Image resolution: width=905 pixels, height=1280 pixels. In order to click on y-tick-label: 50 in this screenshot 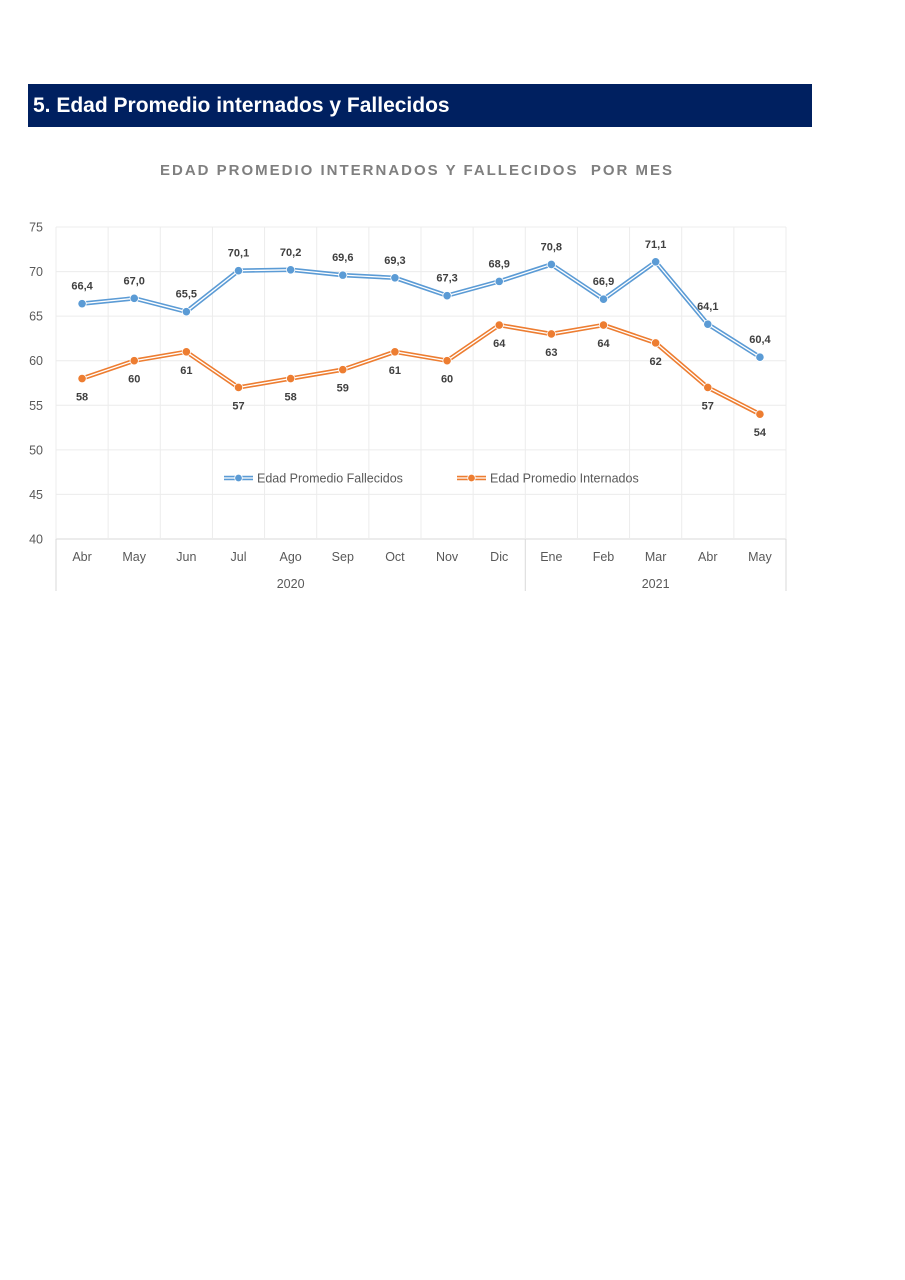, I will do `click(36, 450)`.